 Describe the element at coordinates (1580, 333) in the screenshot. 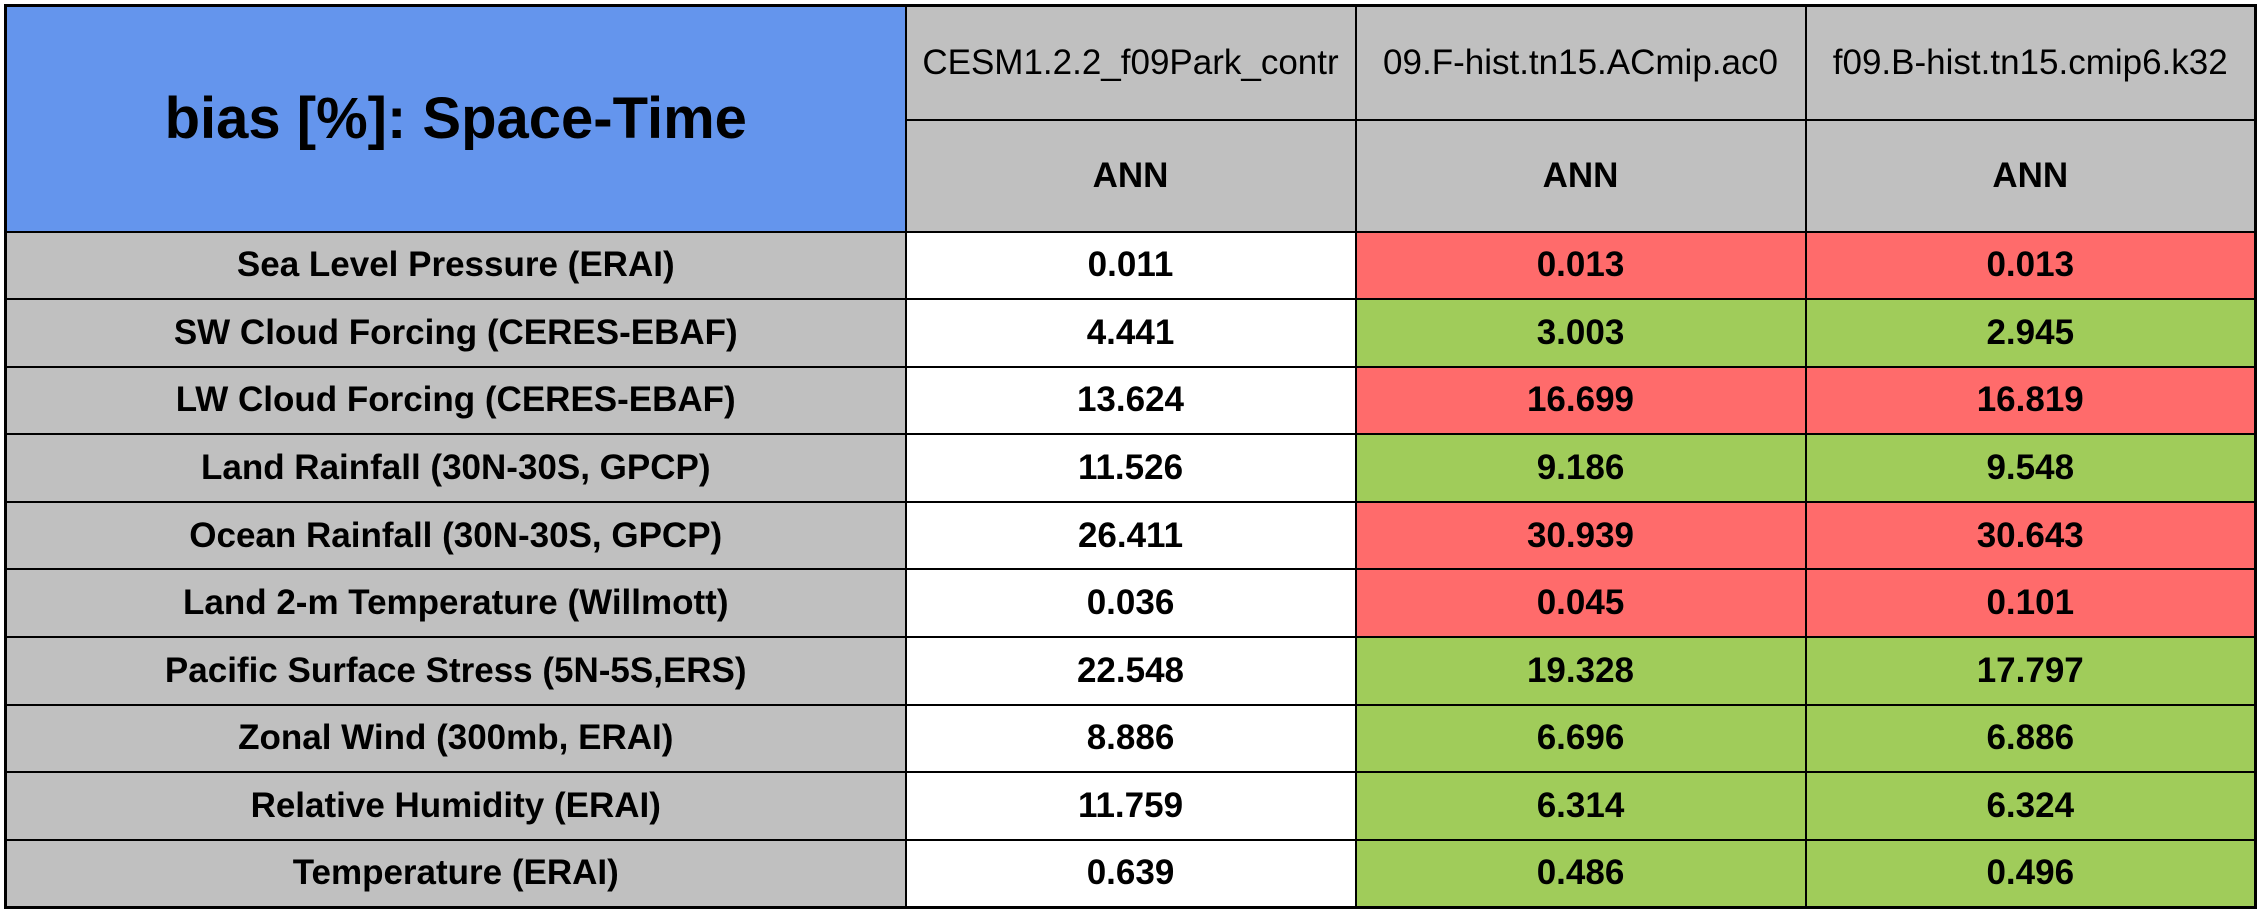

I see `value-cell: 3.003` at that location.